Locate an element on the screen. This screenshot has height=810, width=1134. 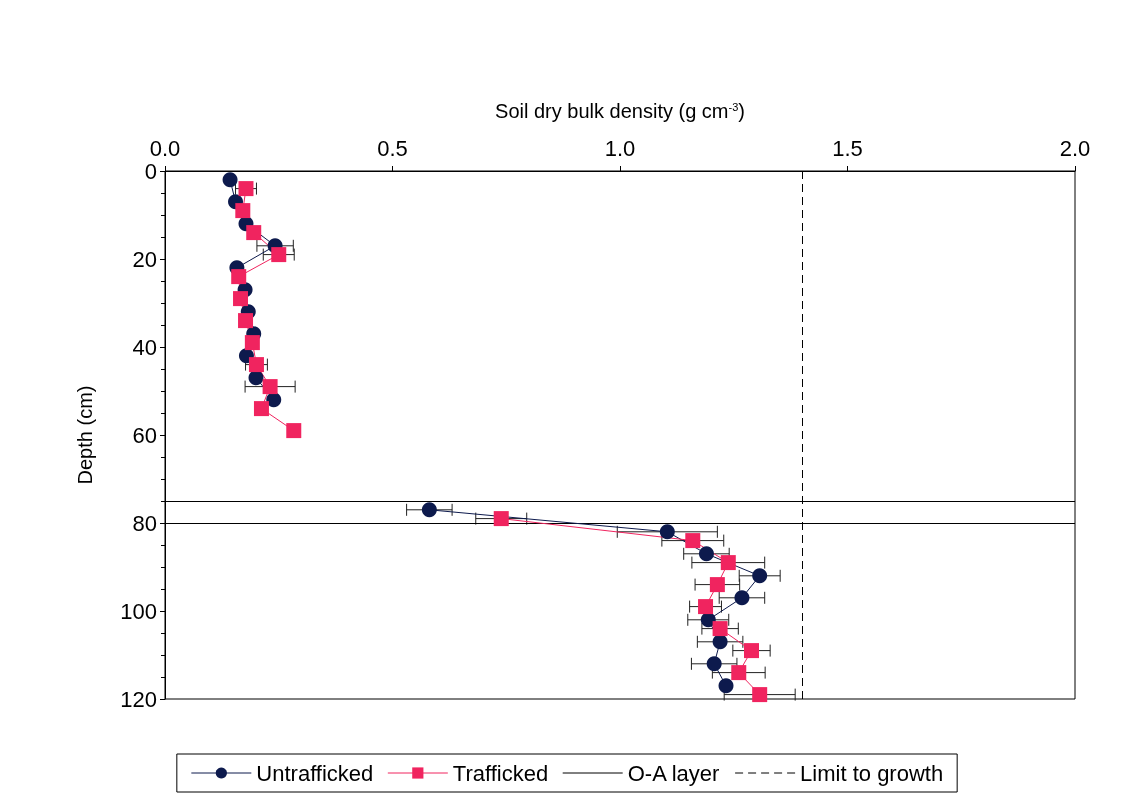
legend-label: Untrafficked is located at coordinates (315, 773).